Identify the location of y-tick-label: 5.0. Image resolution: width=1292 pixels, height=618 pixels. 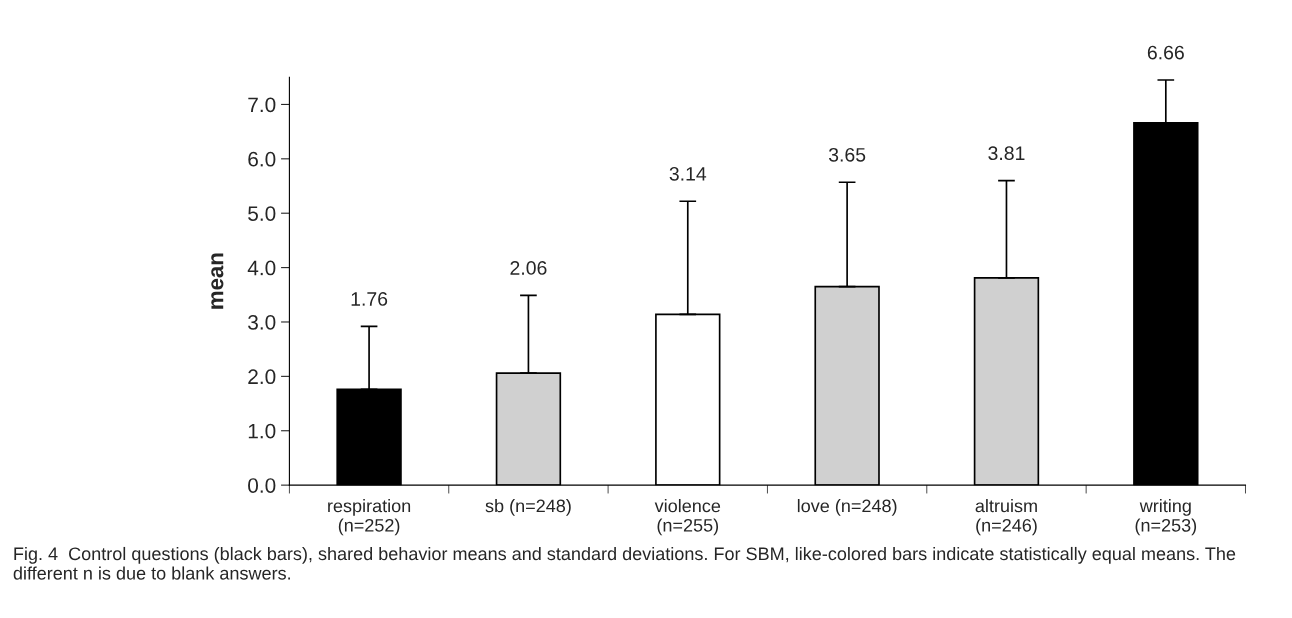
(262, 213).